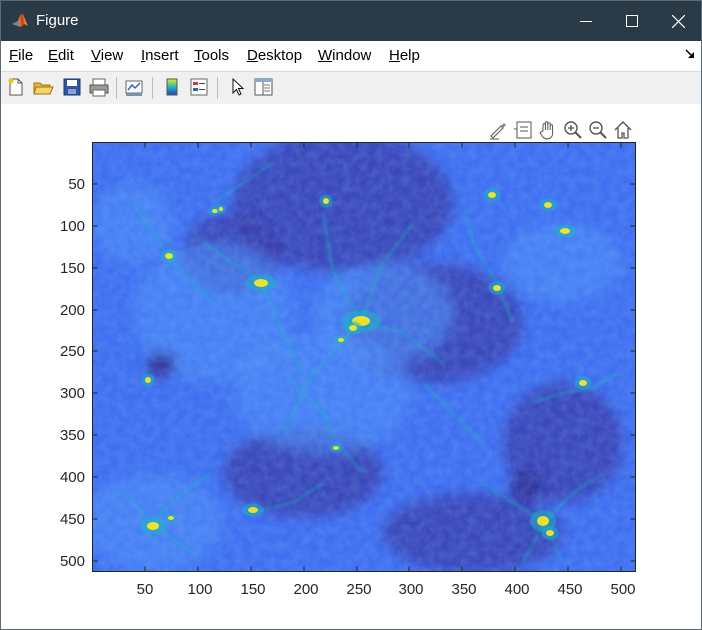  Describe the element at coordinates (145, 589) in the screenshot. I see `x-tick-label: 50` at that location.